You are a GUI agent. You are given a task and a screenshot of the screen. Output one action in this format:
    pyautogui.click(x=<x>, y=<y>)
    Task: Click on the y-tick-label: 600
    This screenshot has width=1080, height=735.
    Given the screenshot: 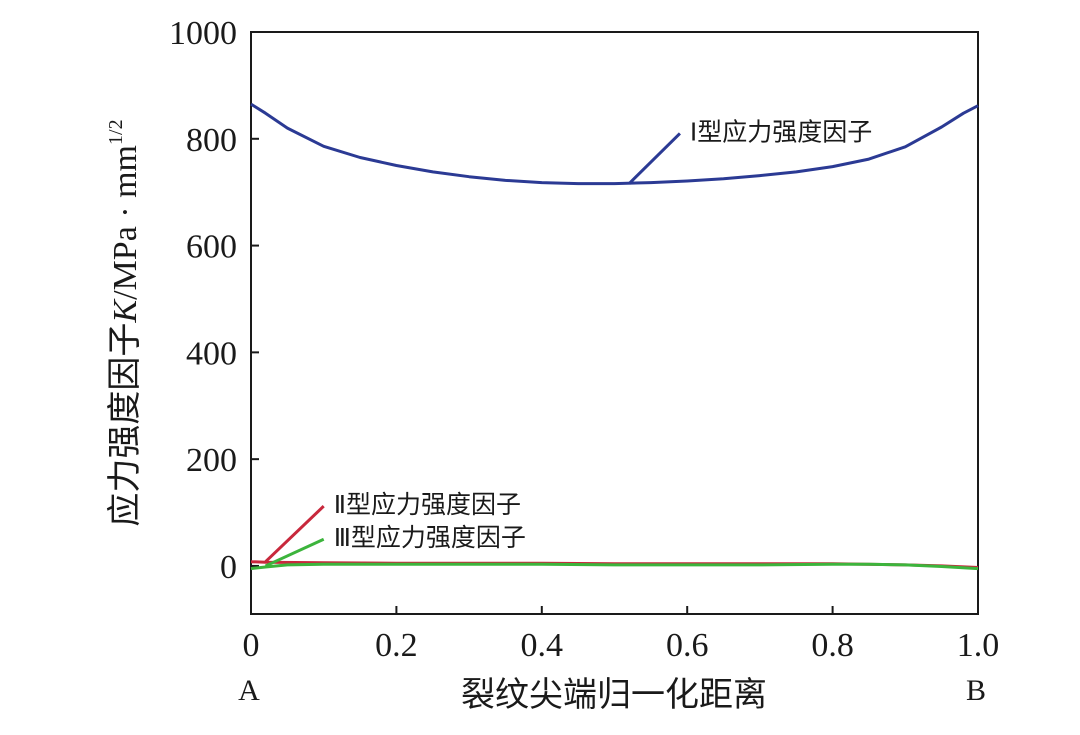 What is the action you would take?
    pyautogui.click(x=211, y=247)
    